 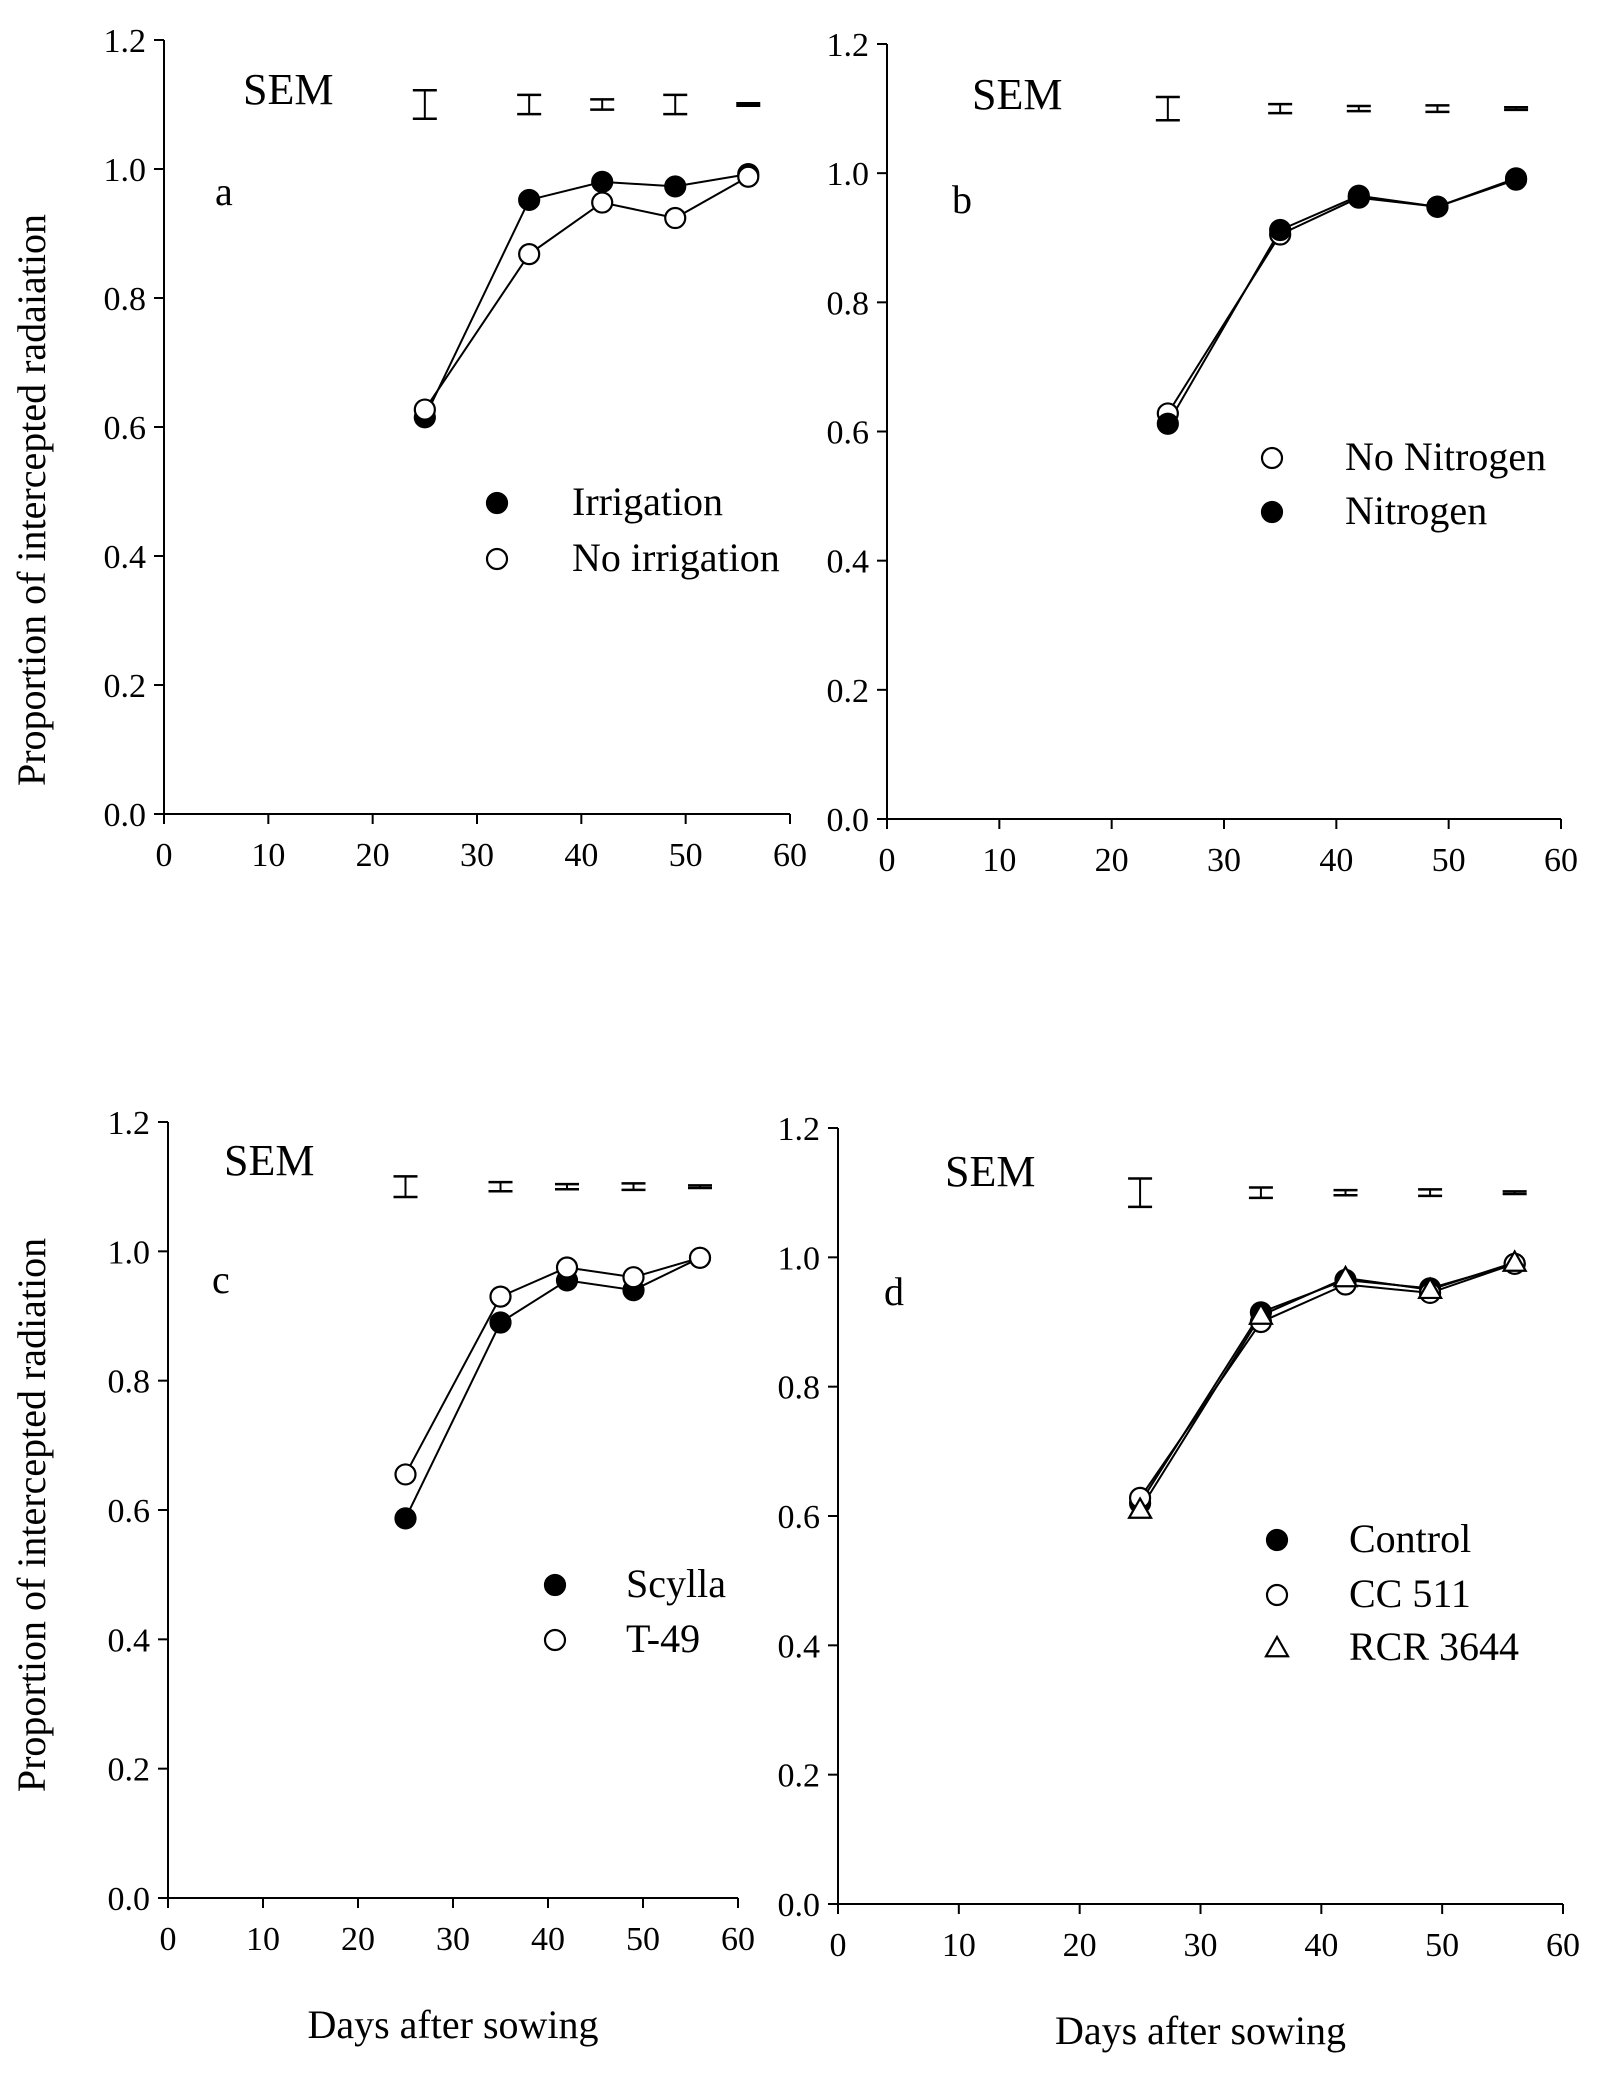 What do you see at coordinates (224, 191) in the screenshot?
I see `panel-letter: a` at bounding box center [224, 191].